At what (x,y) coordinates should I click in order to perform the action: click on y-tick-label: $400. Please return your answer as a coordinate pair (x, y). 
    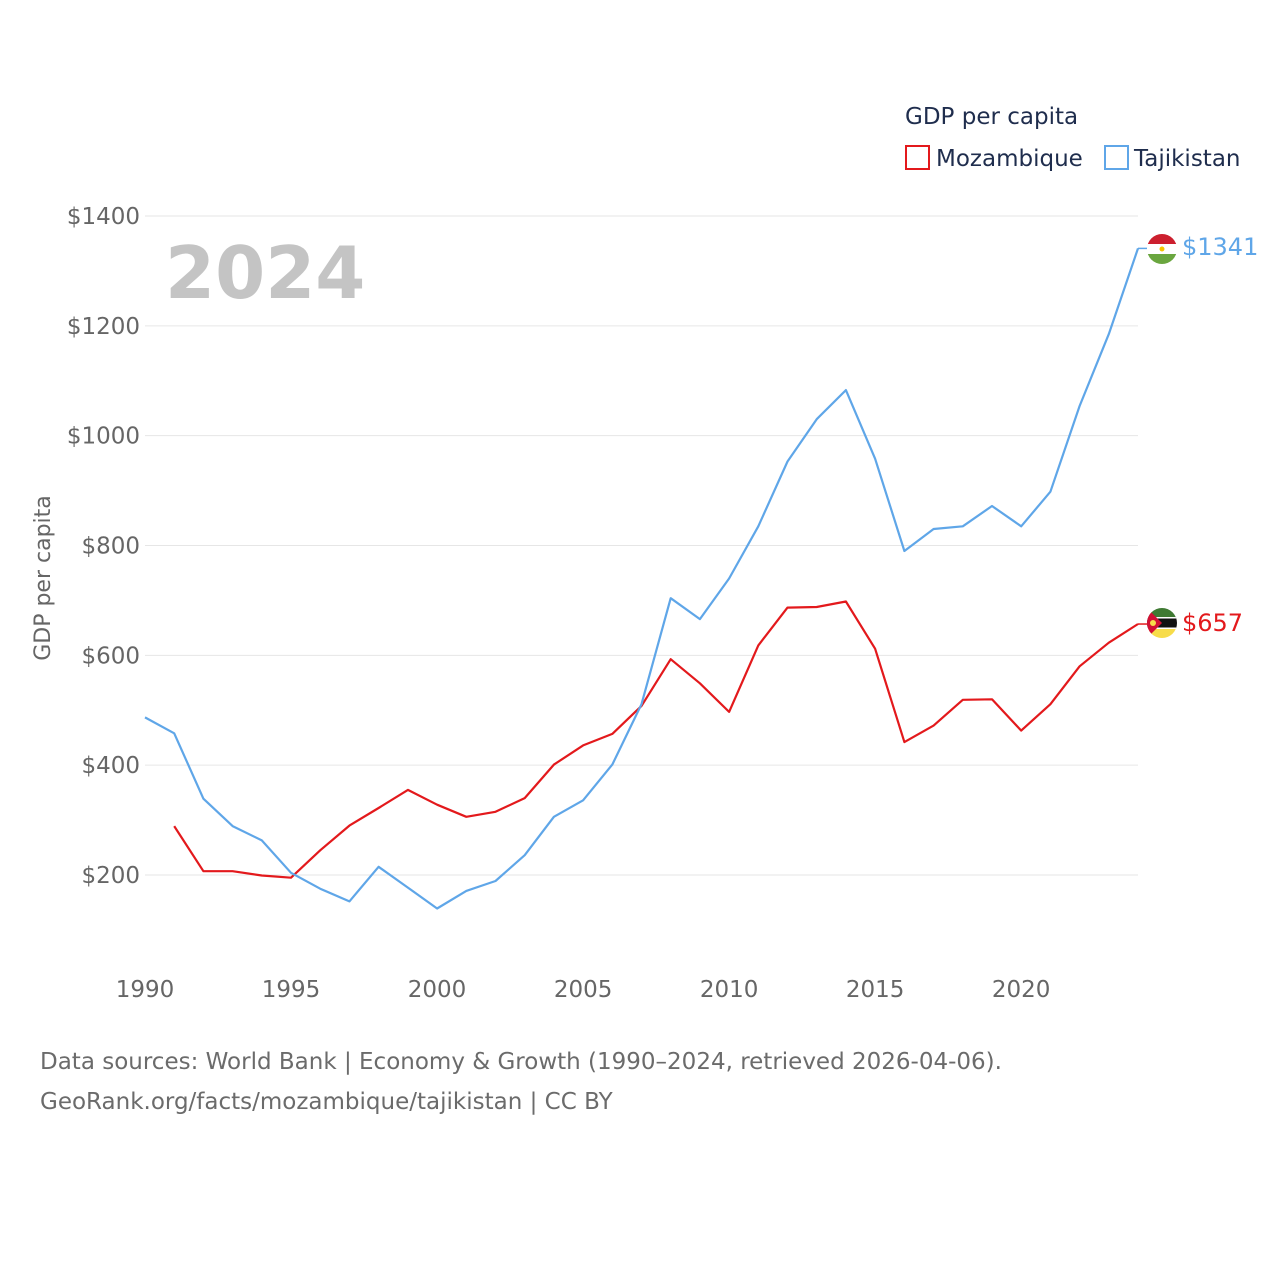
    Looking at the image, I should click on (110, 766).